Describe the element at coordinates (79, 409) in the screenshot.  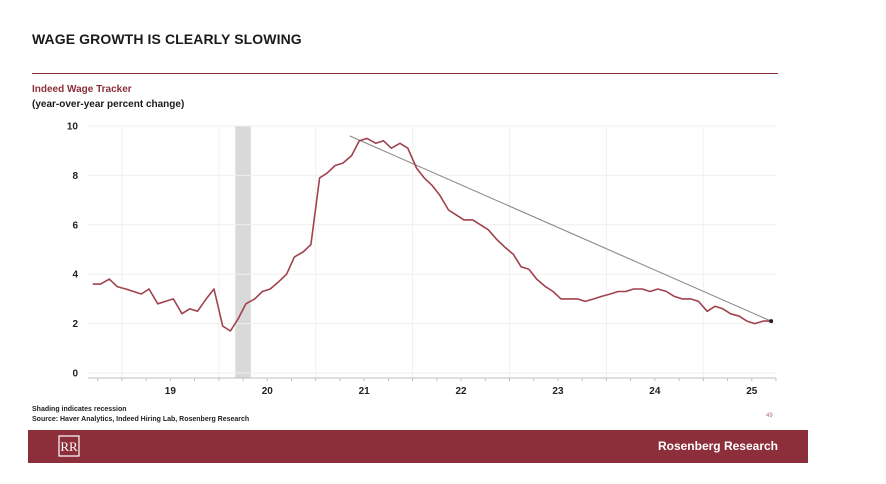
I see `shading-note: Shading indicates recession` at that location.